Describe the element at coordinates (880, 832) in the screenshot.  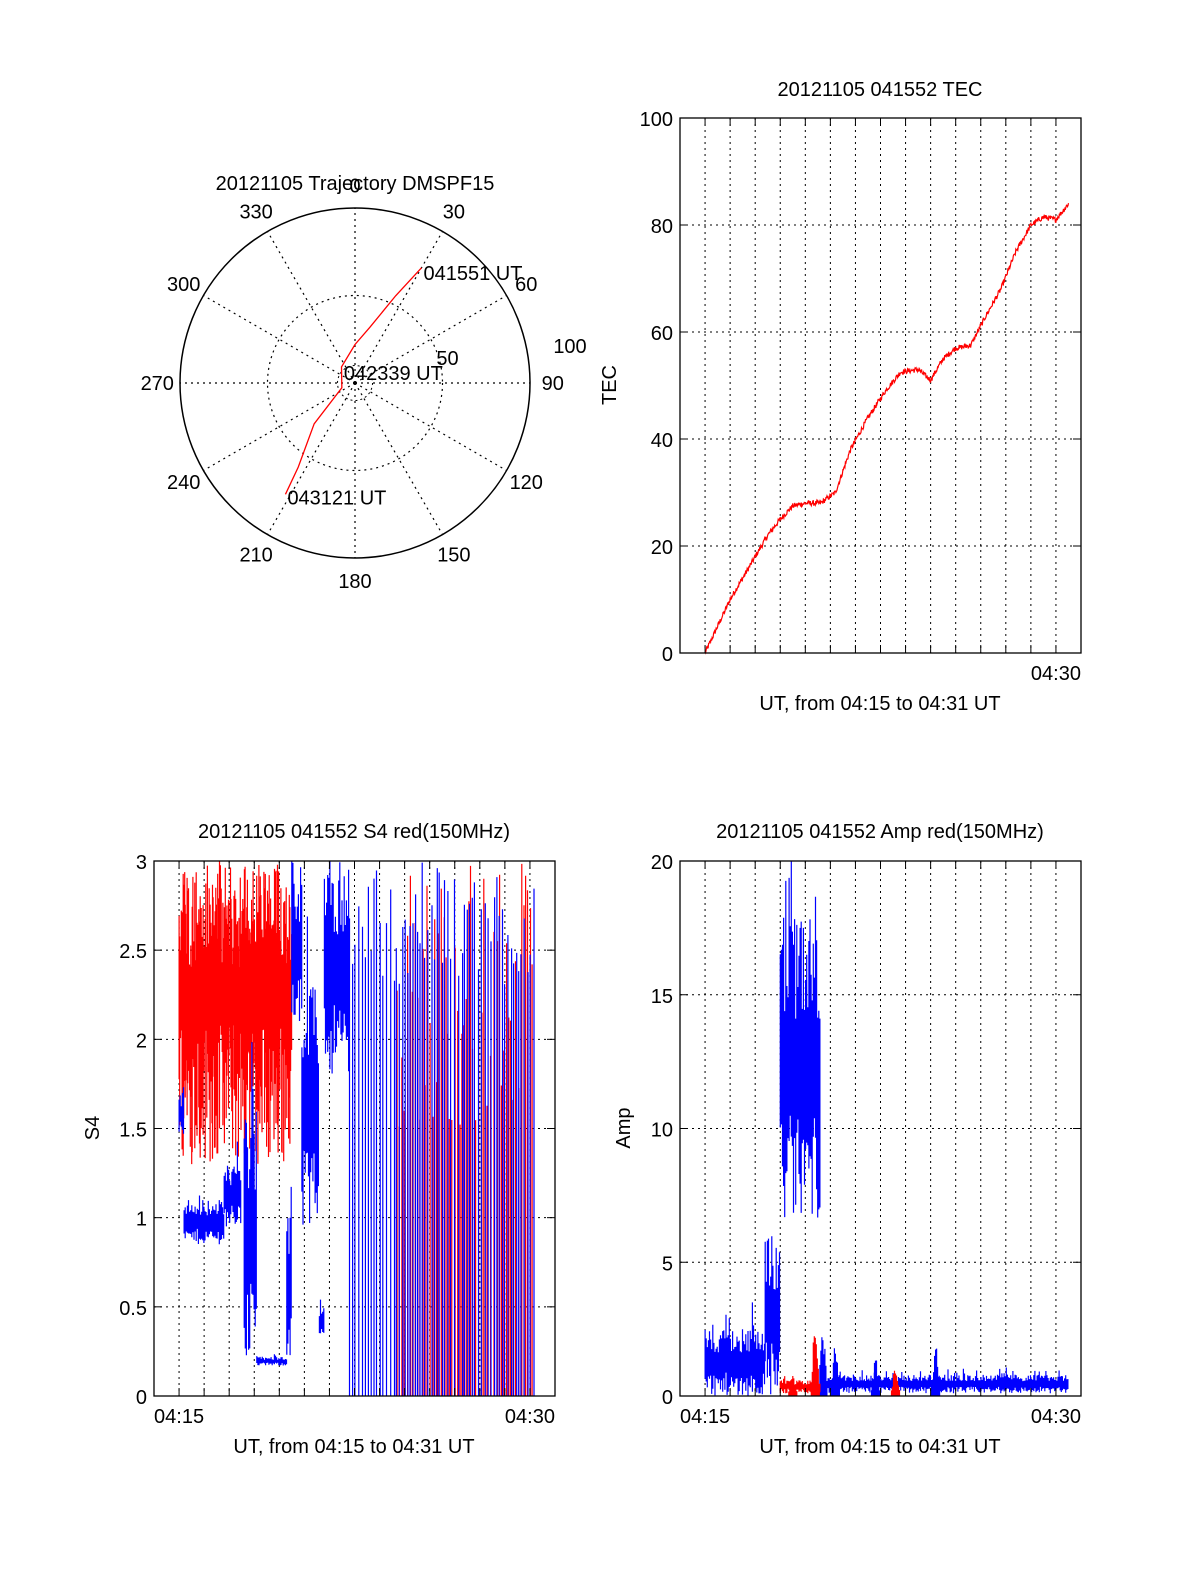
I see `amp-title: 20121105 041552 Amp red(150MHz)` at that location.